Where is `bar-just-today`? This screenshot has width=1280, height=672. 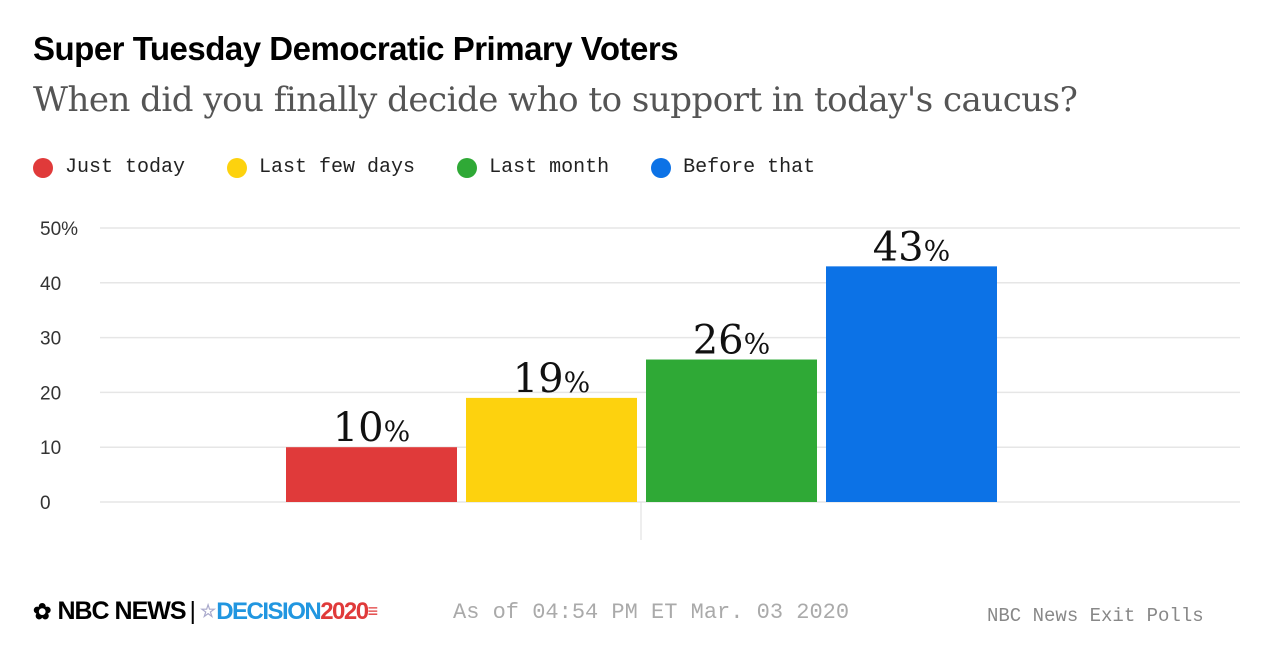 bar-just-today is located at coordinates (371, 474).